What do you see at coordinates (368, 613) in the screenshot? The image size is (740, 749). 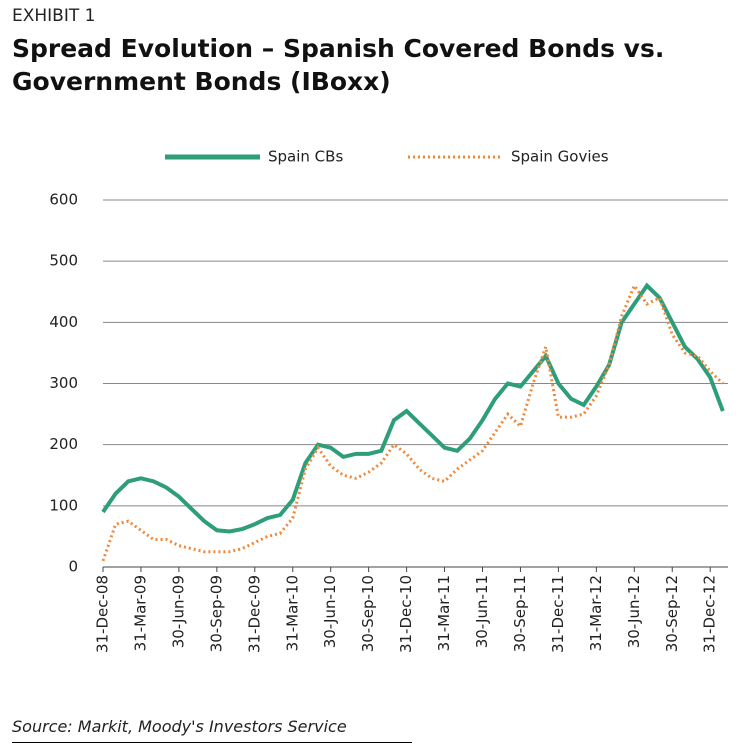 I see `x-tick-label: 30-Sep-10` at bounding box center [368, 613].